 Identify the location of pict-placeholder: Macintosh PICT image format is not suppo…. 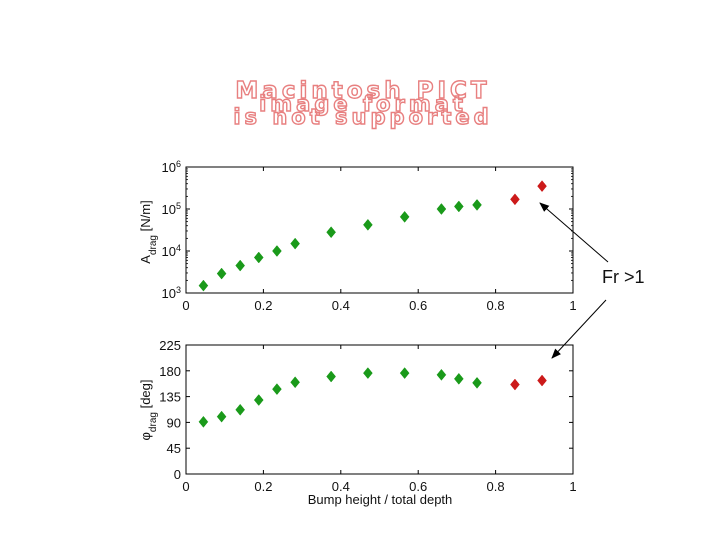
(362, 103).